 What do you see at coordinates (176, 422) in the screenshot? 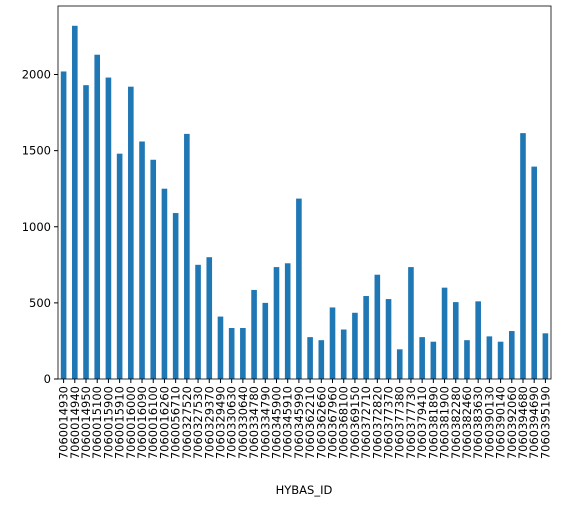
I see `x-tick-label: 7060056710` at bounding box center [176, 422].